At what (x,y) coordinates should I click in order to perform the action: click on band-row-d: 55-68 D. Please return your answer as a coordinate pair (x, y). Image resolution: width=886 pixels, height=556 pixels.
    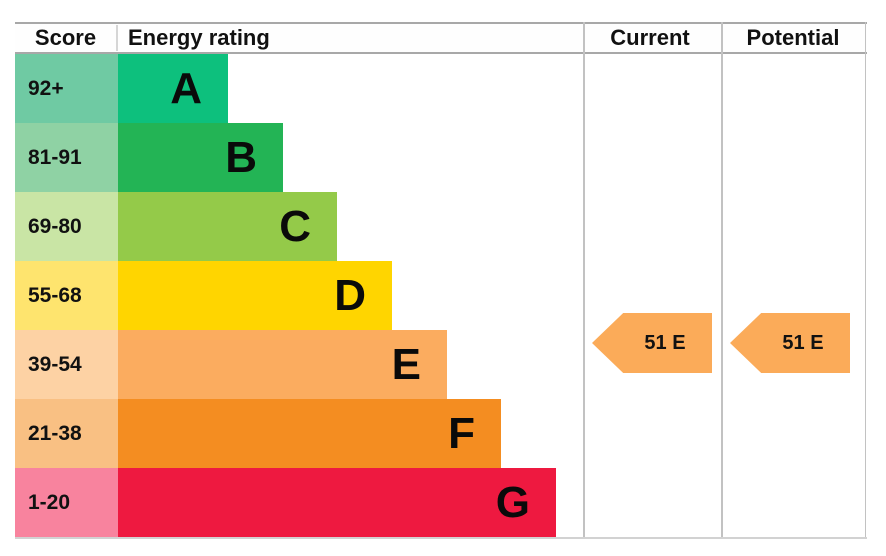
    Looking at the image, I should click on (441, 295).